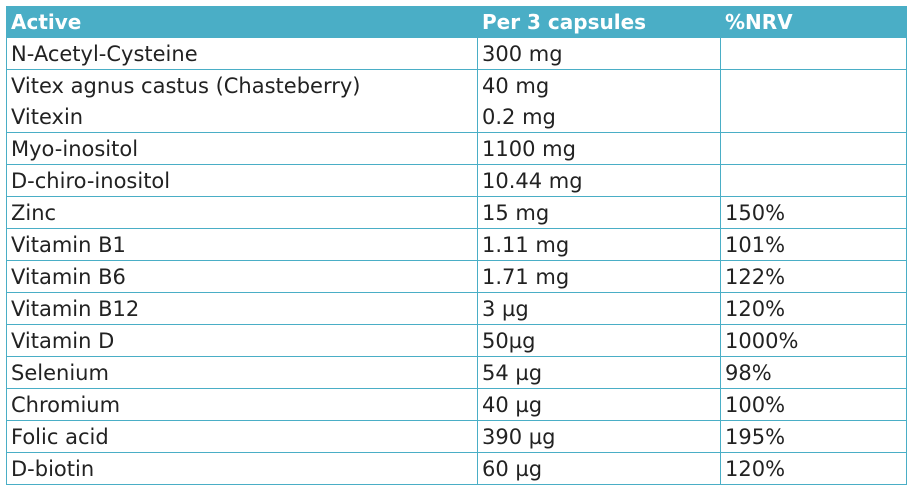  What do you see at coordinates (599, 468) in the screenshot?
I see `amount-cell: 60 µg` at bounding box center [599, 468].